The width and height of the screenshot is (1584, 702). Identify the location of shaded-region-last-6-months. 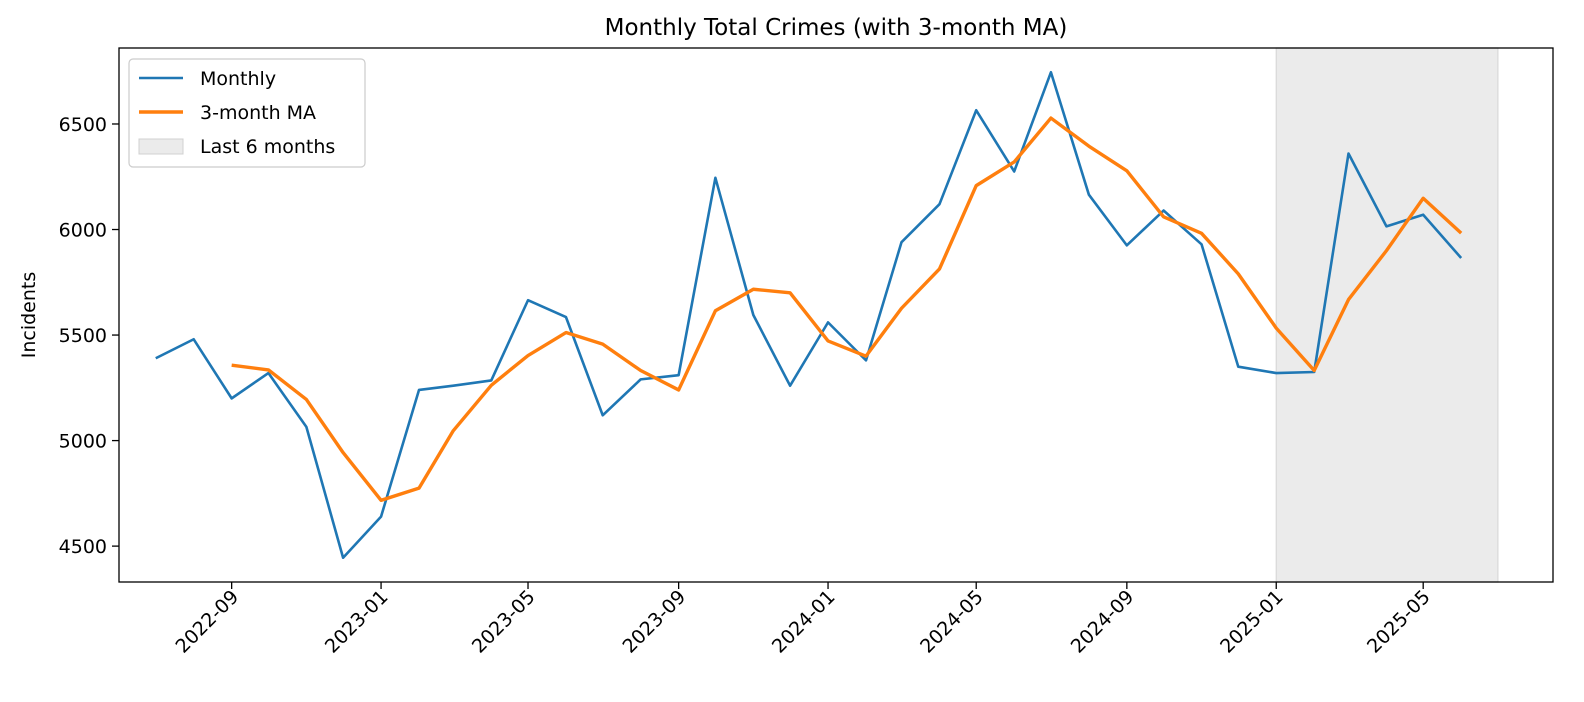
(1387, 315).